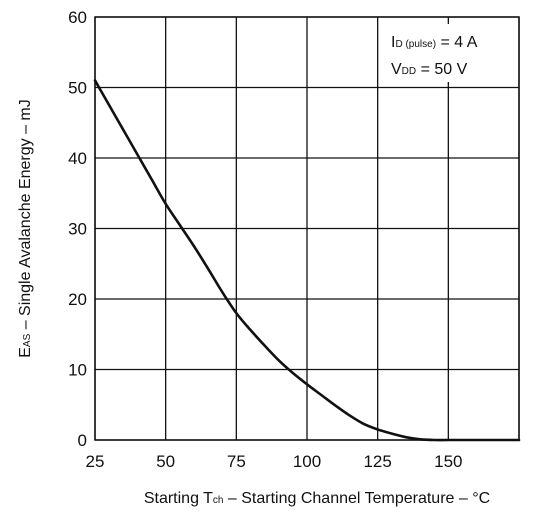 The image size is (534, 516). Describe the element at coordinates (409, 71) in the screenshot. I see `annotation-vdd-subscript: DD` at that location.